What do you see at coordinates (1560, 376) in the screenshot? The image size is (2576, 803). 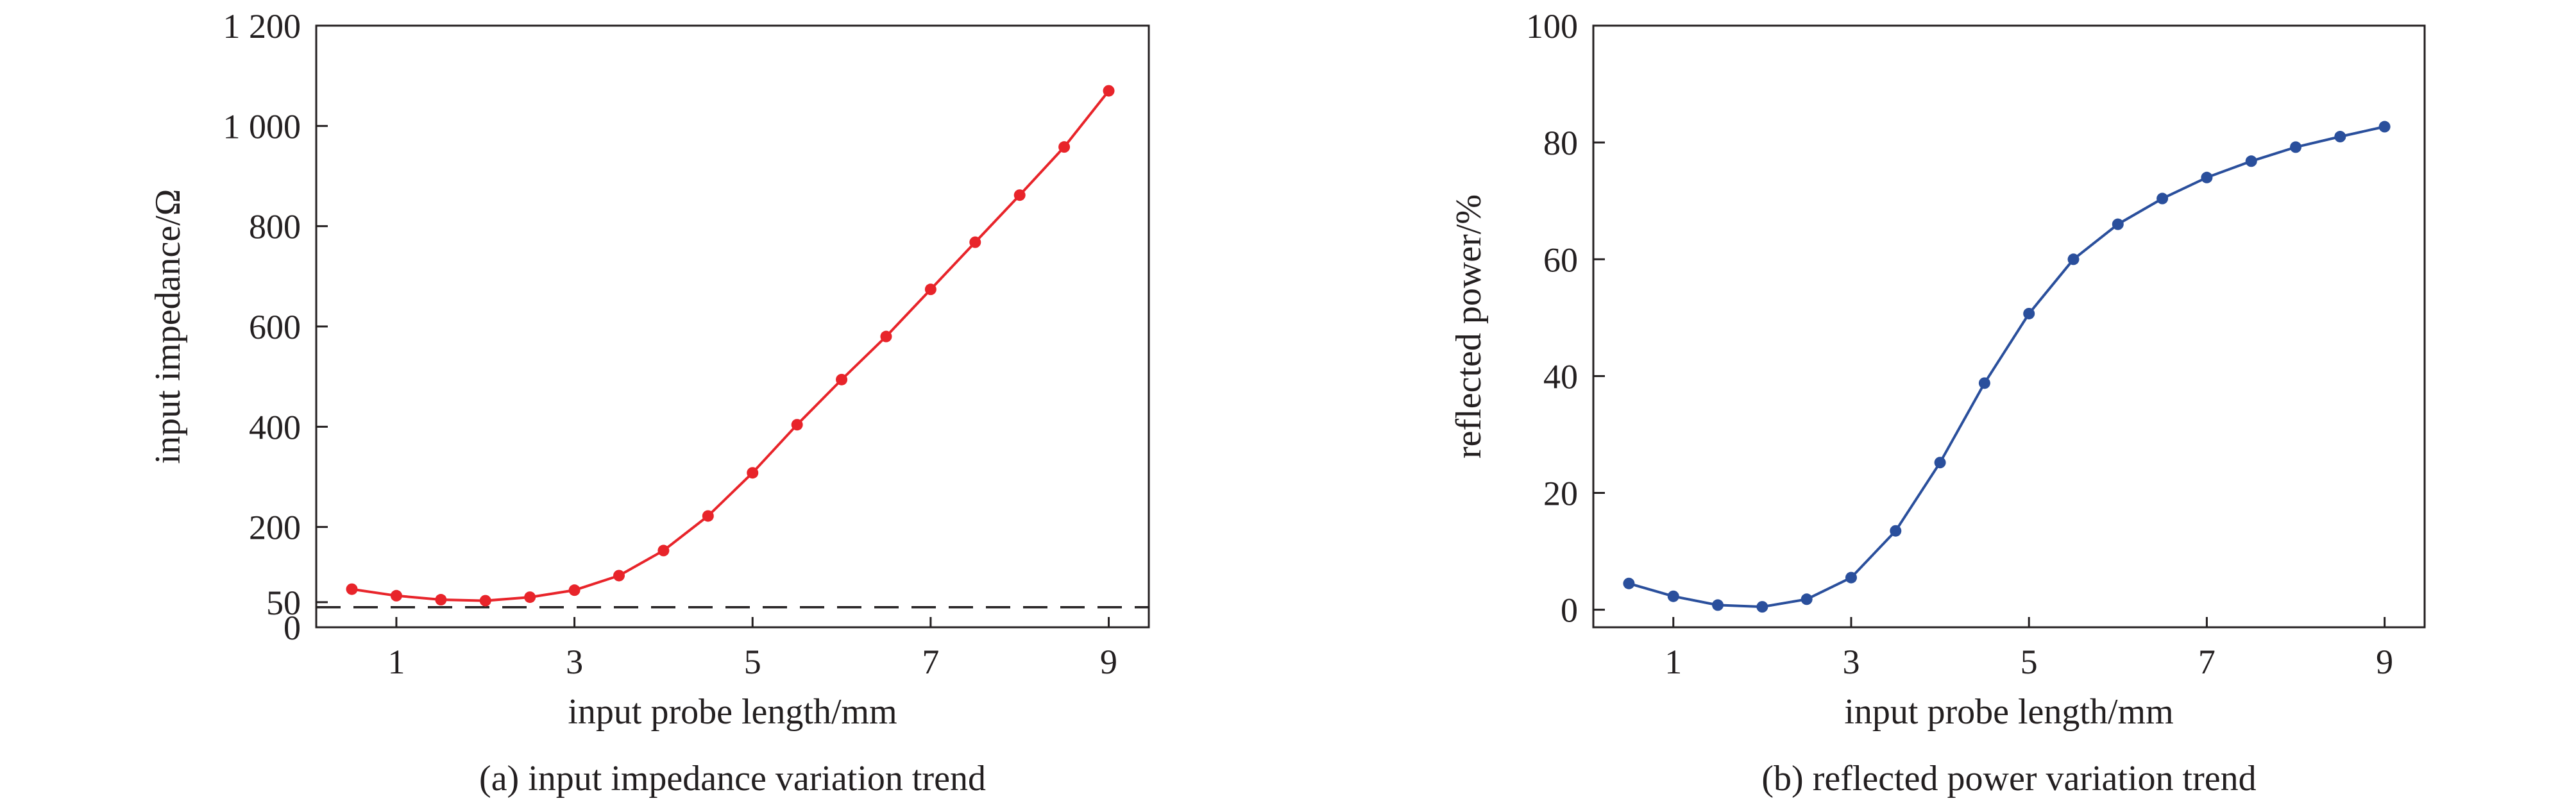 I see `y-tick-label: 40` at bounding box center [1560, 376].